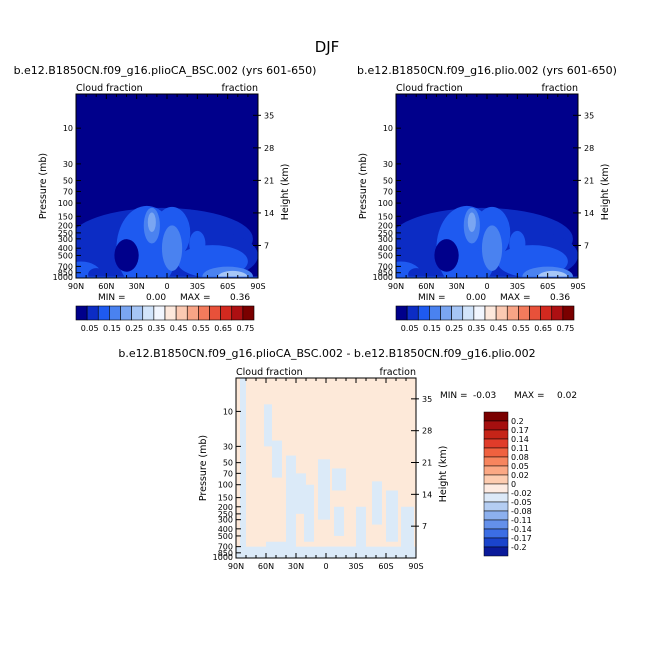 The width and height of the screenshot is (654, 658). I want to click on x-tick-label: 30N, so click(296, 566).